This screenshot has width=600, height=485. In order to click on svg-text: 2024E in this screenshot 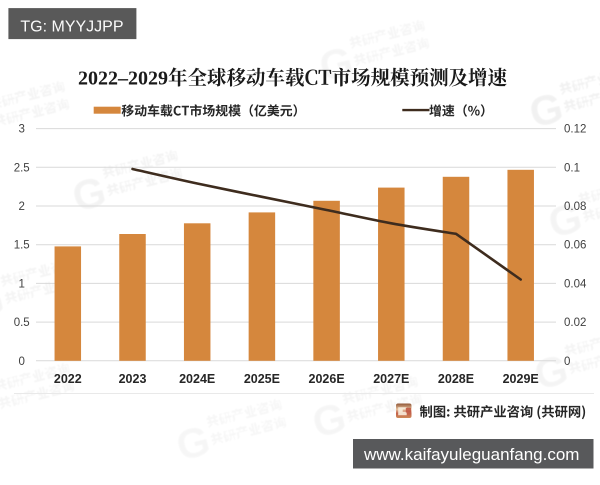, I will do `click(197, 379)`.